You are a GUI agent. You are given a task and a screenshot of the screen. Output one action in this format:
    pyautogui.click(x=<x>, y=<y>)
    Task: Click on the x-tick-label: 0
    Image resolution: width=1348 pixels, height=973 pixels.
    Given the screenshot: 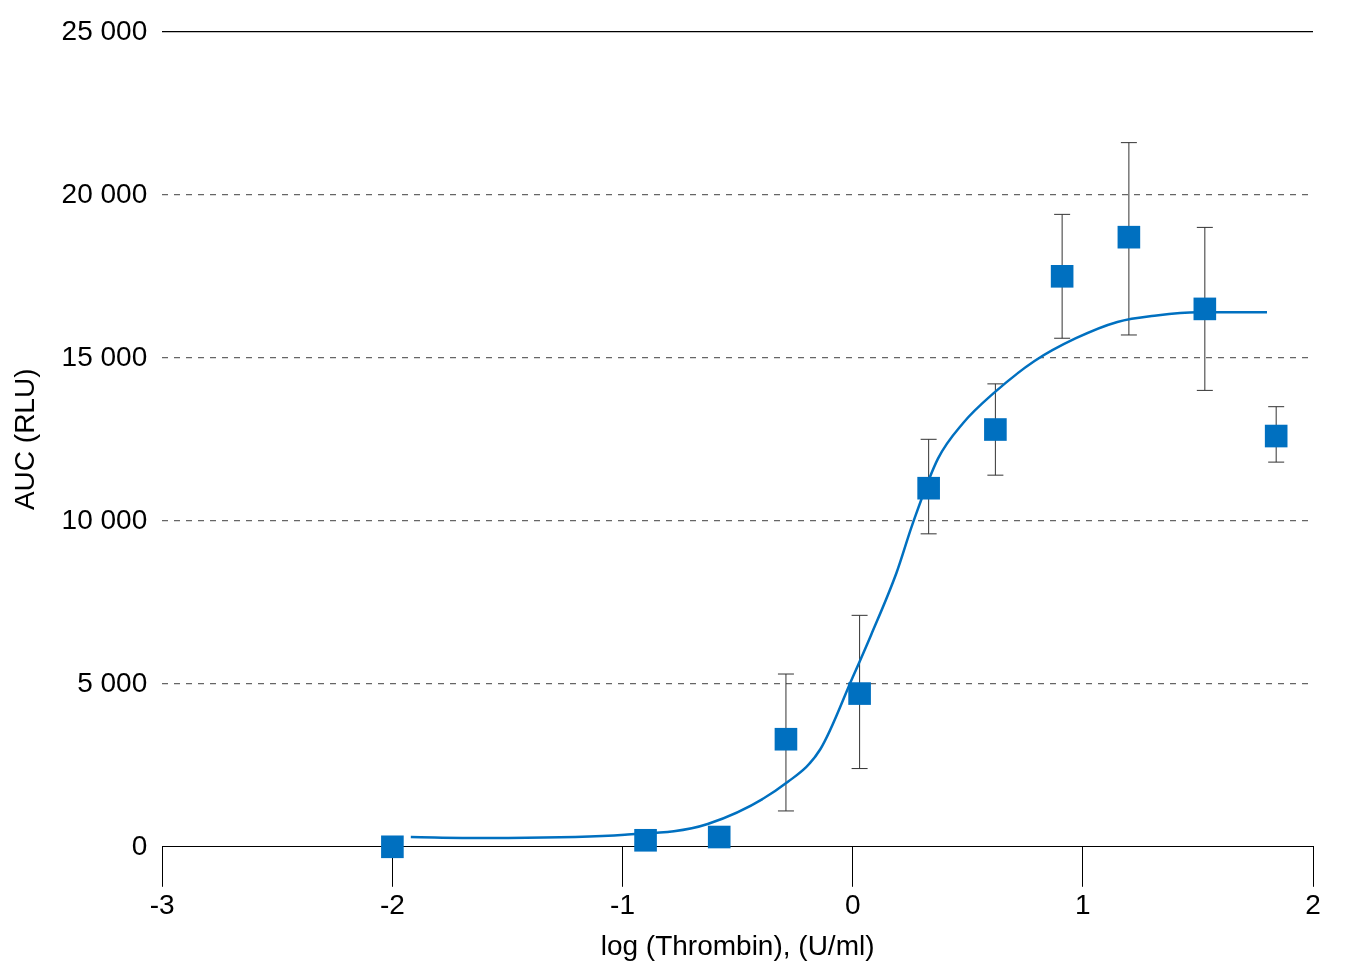 What is the action you would take?
    pyautogui.click(x=852, y=905)
    